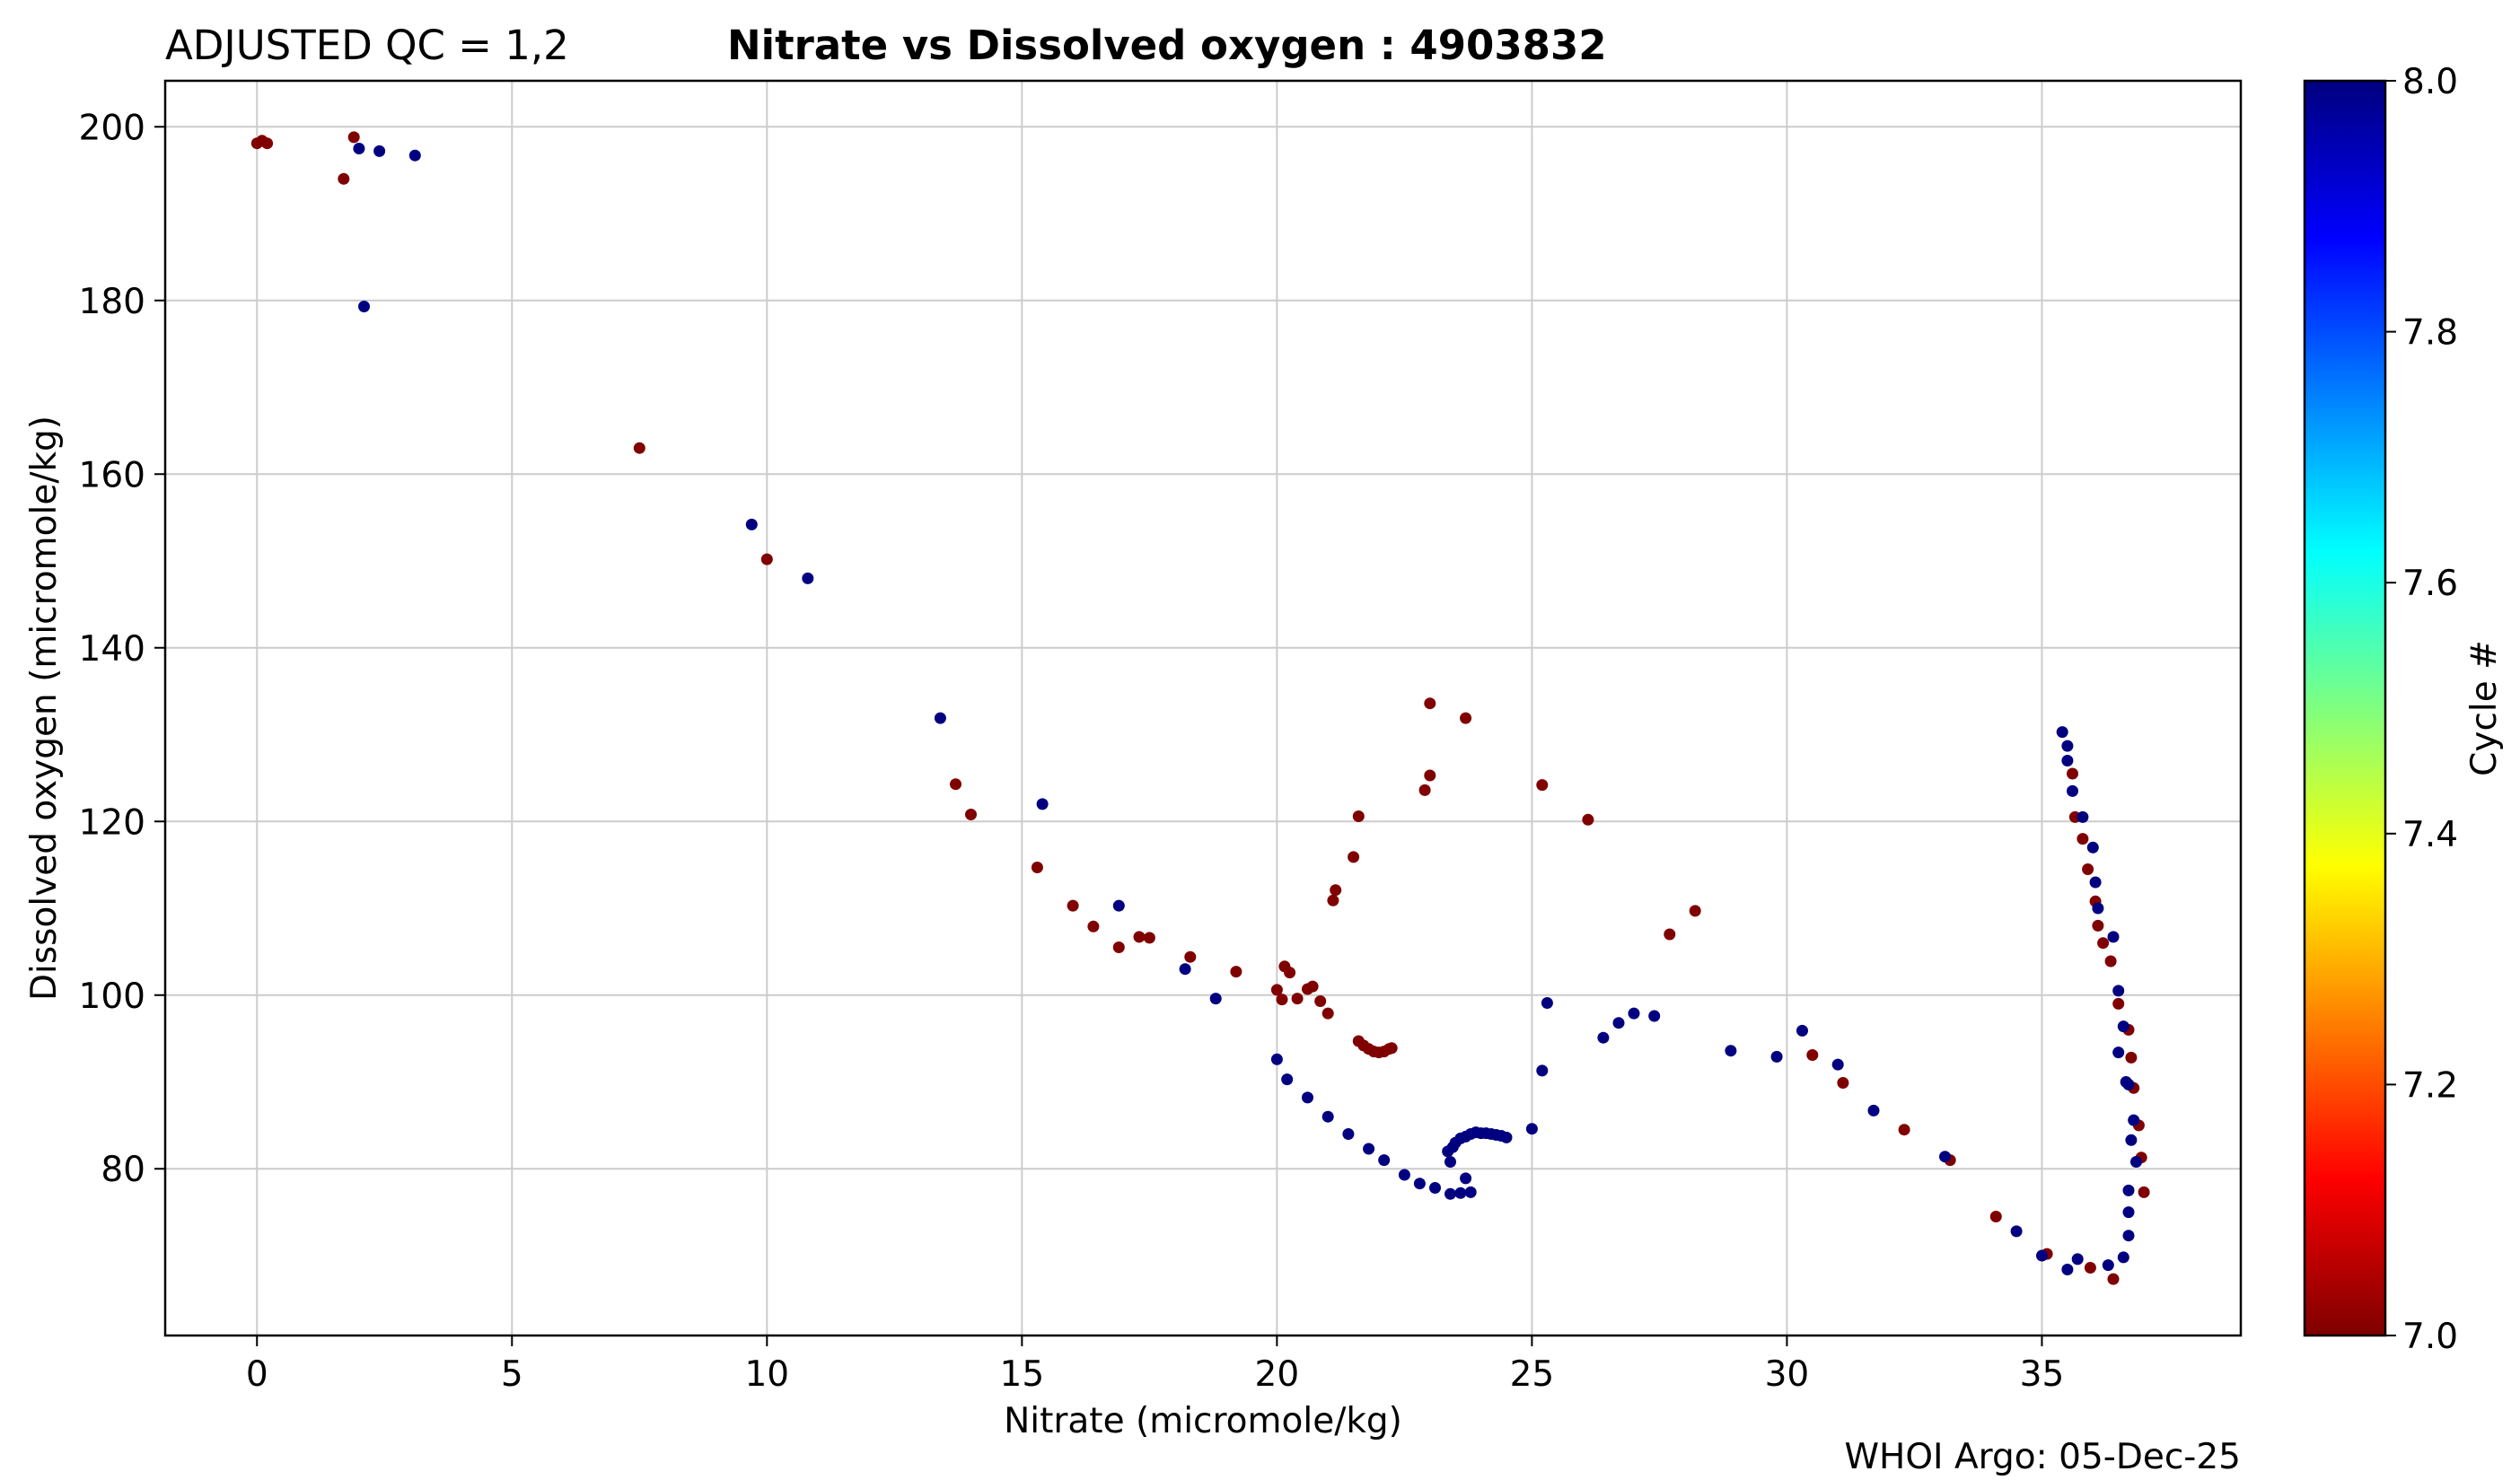 This screenshot has width=2520, height=1480. I want to click on colorbar-ticks: 7.0 7.2 7.4 7.6 7.8 8.0, so click(2421, 710).